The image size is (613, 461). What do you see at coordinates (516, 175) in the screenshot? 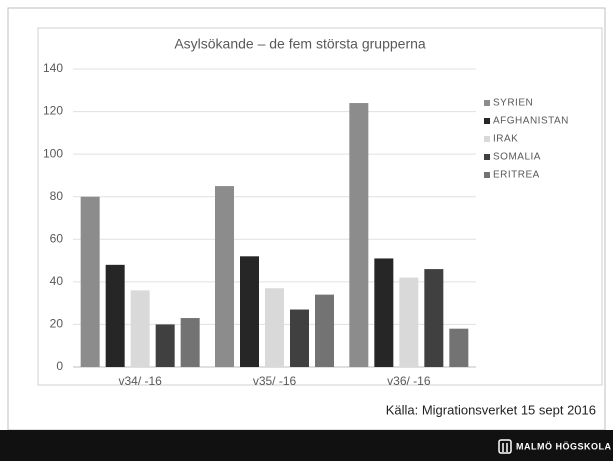
I see `legend-label: ERITREA` at bounding box center [516, 175].